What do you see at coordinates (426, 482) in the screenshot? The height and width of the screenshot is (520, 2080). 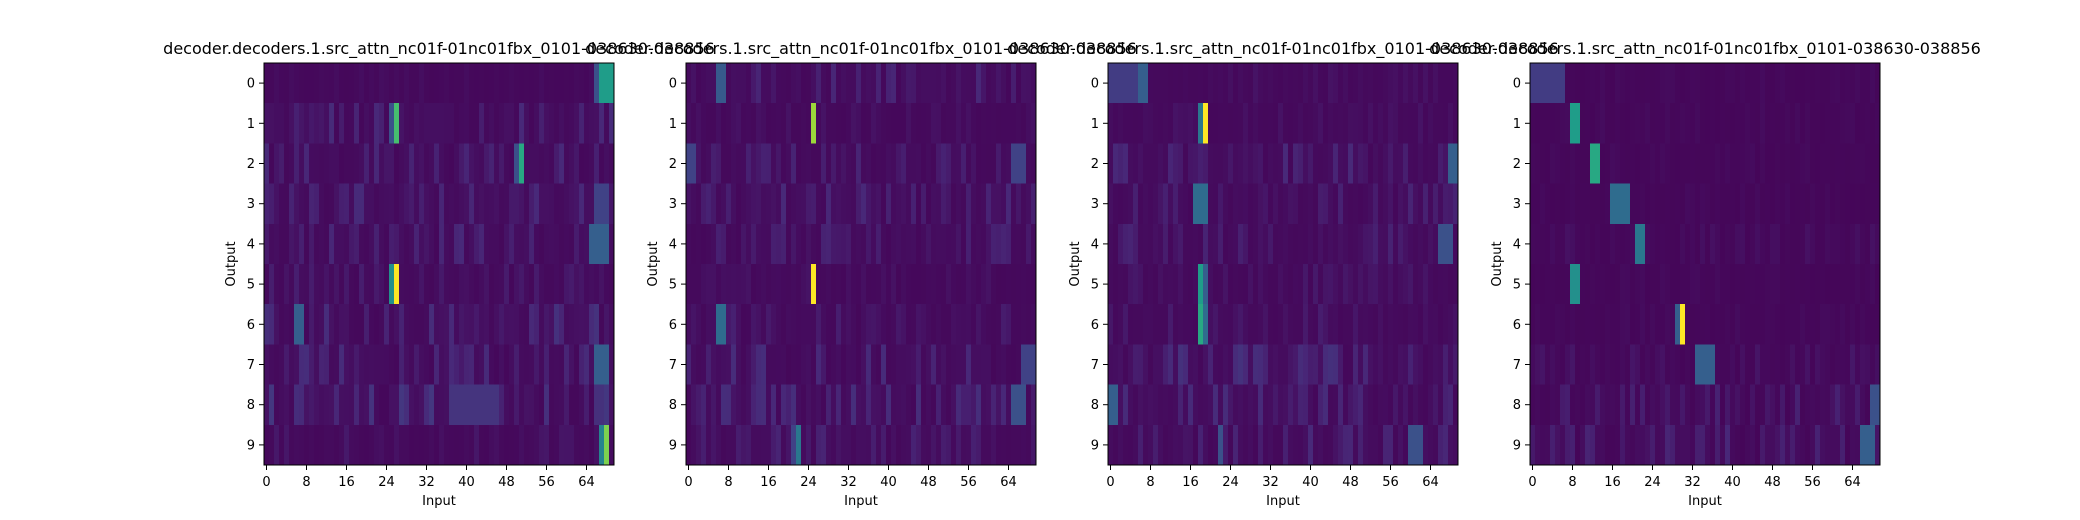 I see `x-tick-label: 32` at bounding box center [426, 482].